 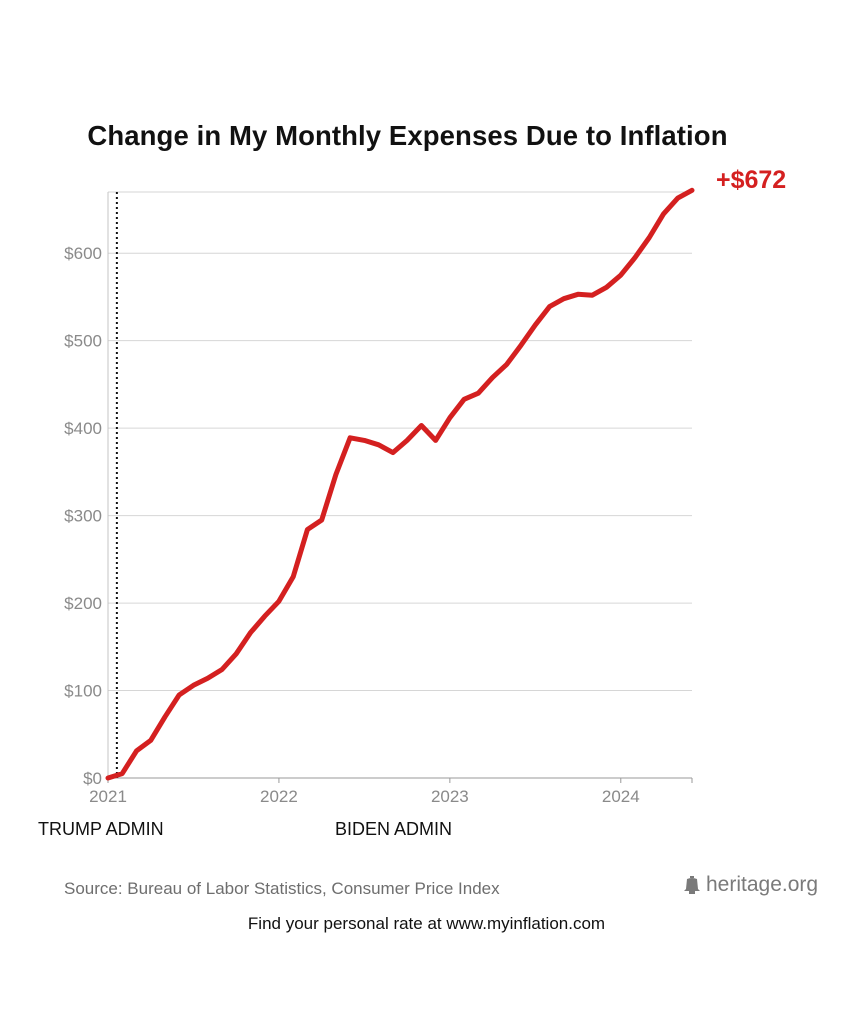 I want to click on x-tick-label: 2024, so click(x=621, y=796).